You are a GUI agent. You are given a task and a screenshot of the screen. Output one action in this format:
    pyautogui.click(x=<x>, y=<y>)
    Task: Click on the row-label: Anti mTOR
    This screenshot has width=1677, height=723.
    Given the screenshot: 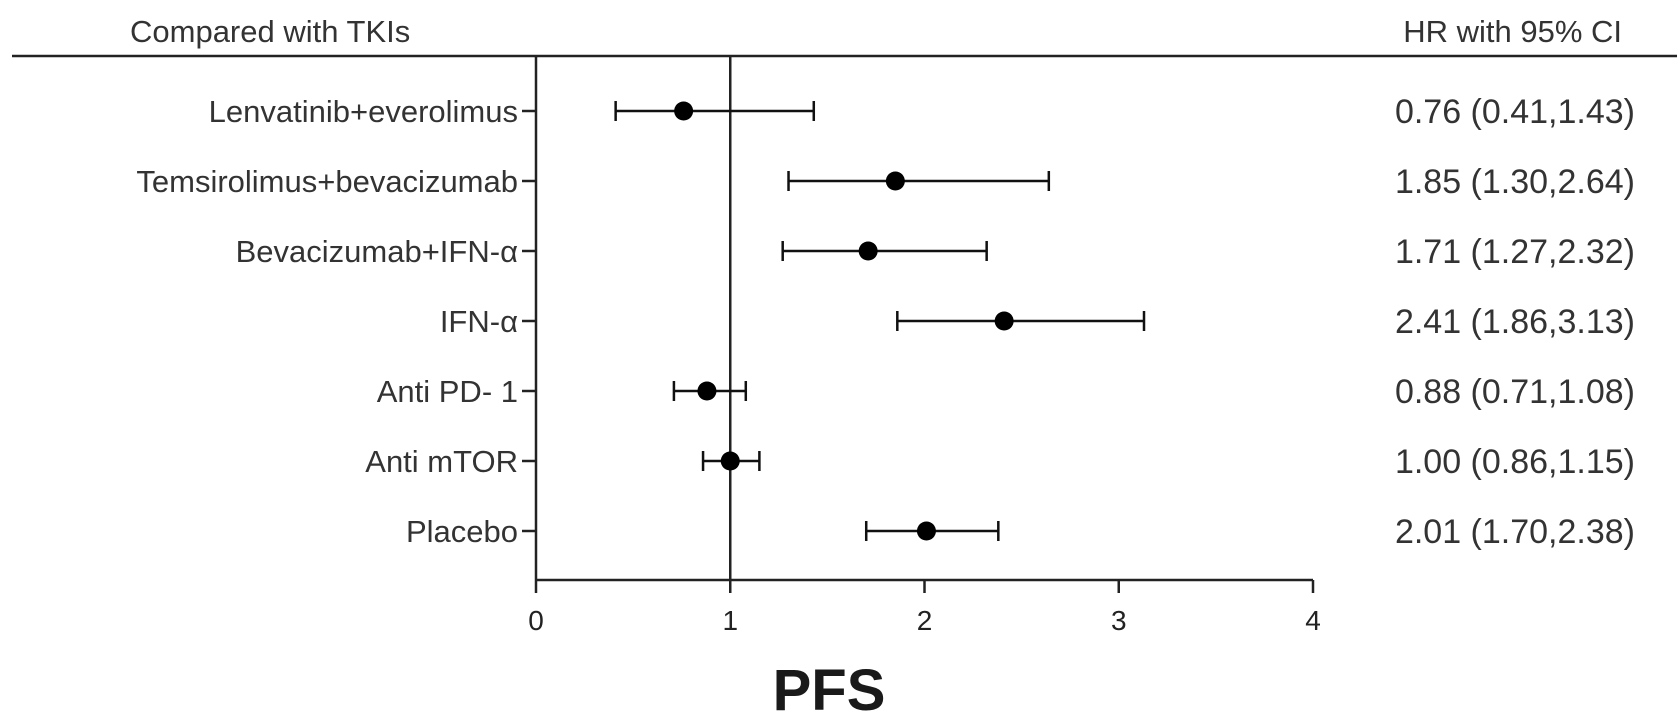 What is the action you would take?
    pyautogui.click(x=441, y=461)
    